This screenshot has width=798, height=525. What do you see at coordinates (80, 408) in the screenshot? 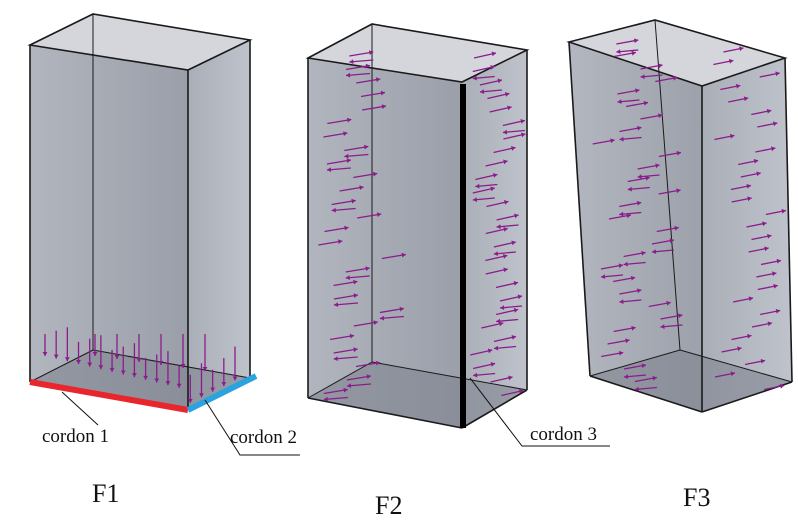
I see `cordon-1-leader` at bounding box center [80, 408].